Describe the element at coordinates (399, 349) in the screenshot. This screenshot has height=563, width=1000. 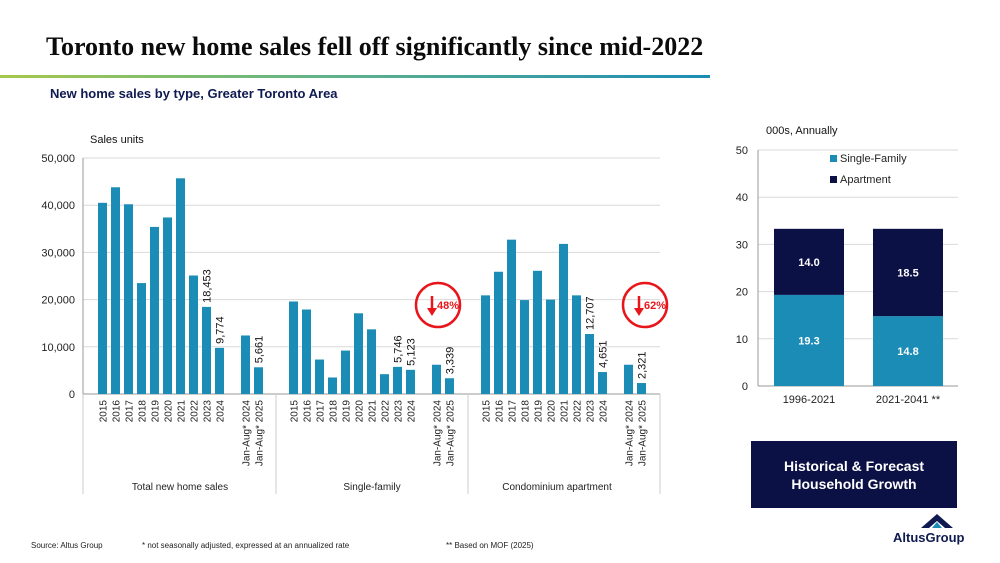
I see `data-label: 5,746` at that location.